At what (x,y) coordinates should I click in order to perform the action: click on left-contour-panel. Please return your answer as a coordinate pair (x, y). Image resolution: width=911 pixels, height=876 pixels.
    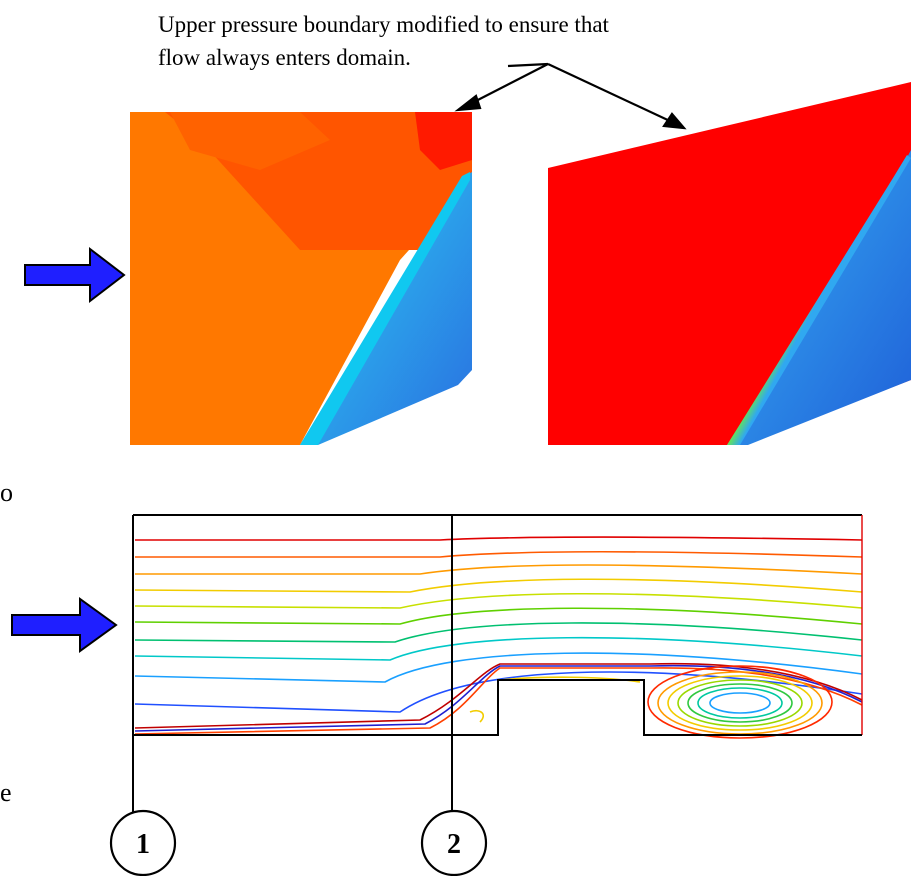
    Looking at the image, I should click on (301, 278).